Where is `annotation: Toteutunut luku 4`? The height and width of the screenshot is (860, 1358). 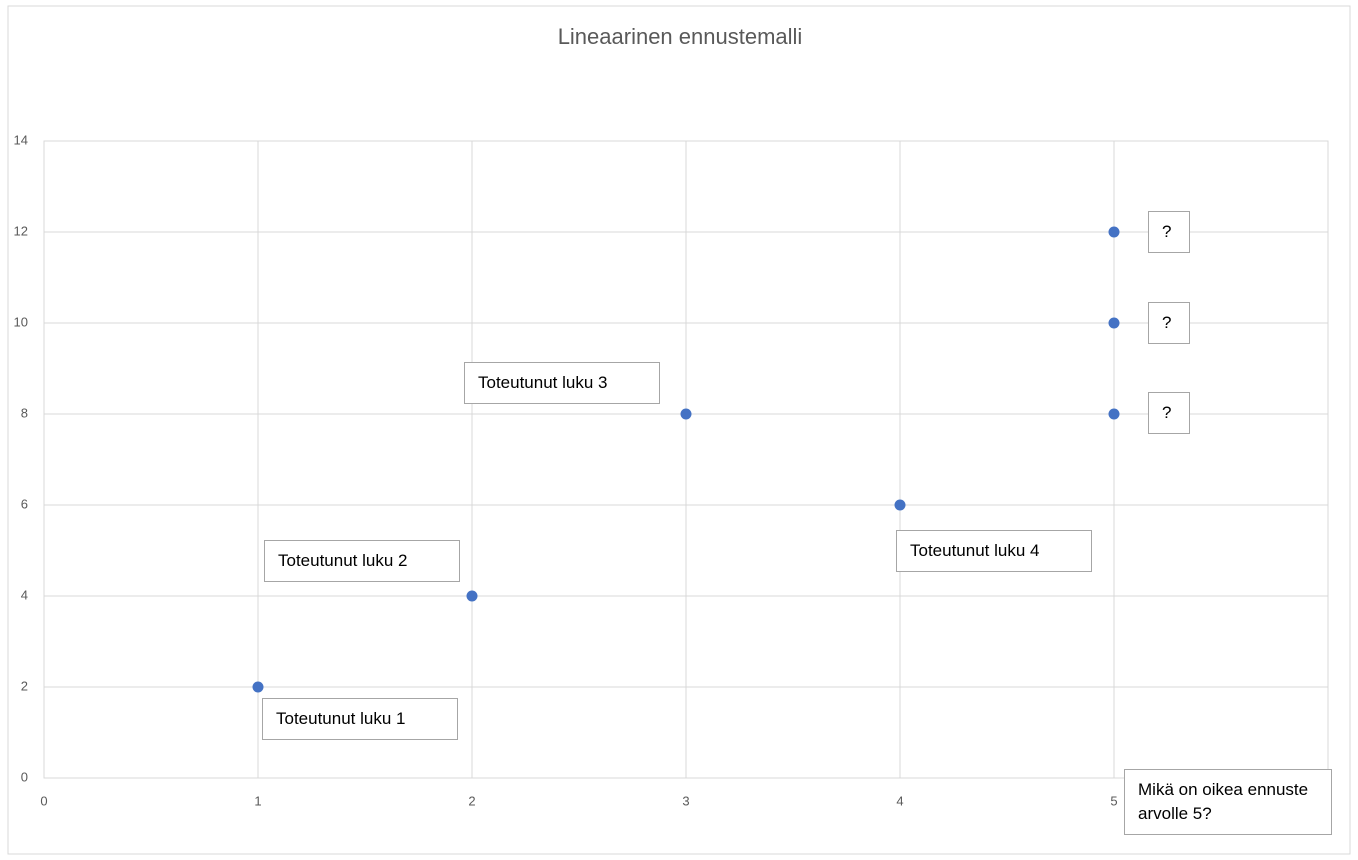 annotation: Toteutunut luku 4 is located at coordinates (994, 551).